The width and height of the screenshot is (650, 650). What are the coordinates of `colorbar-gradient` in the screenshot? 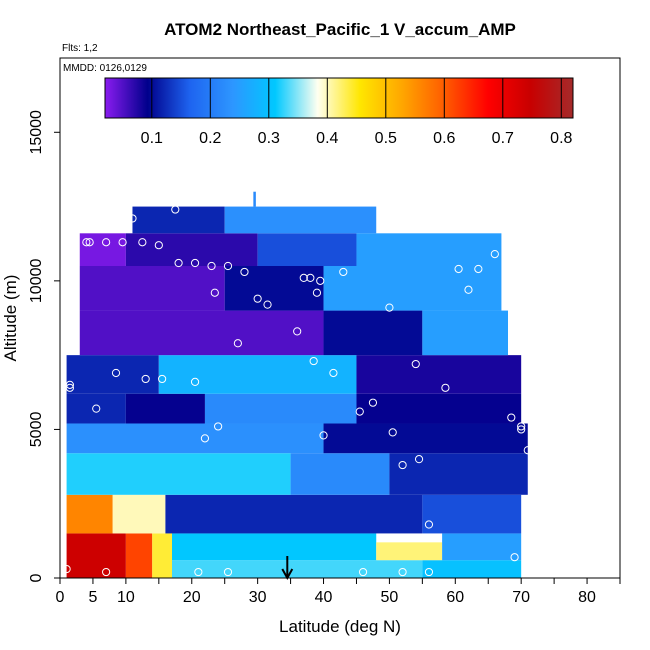 It's located at (339, 98).